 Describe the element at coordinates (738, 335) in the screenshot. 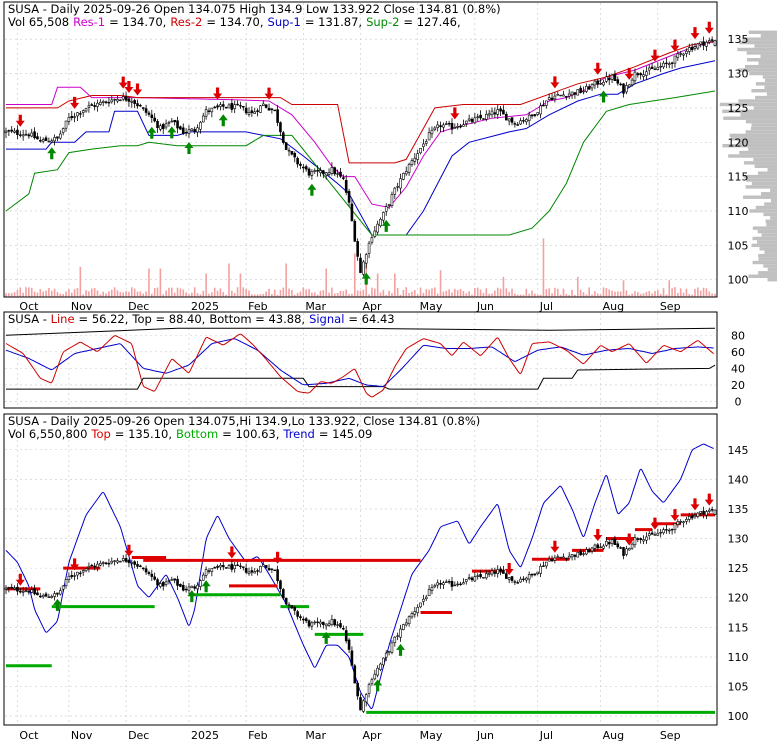

I see `oscillator-y-tick: 80` at that location.